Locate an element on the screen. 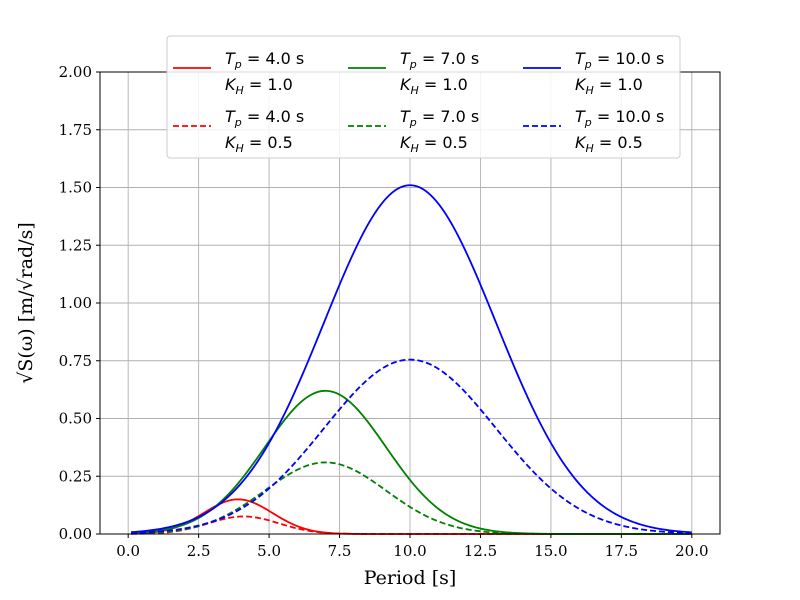 This screenshot has height=600, width=800. legend-label-line1-5: Tp = 10.0 s is located at coordinates (619, 118).